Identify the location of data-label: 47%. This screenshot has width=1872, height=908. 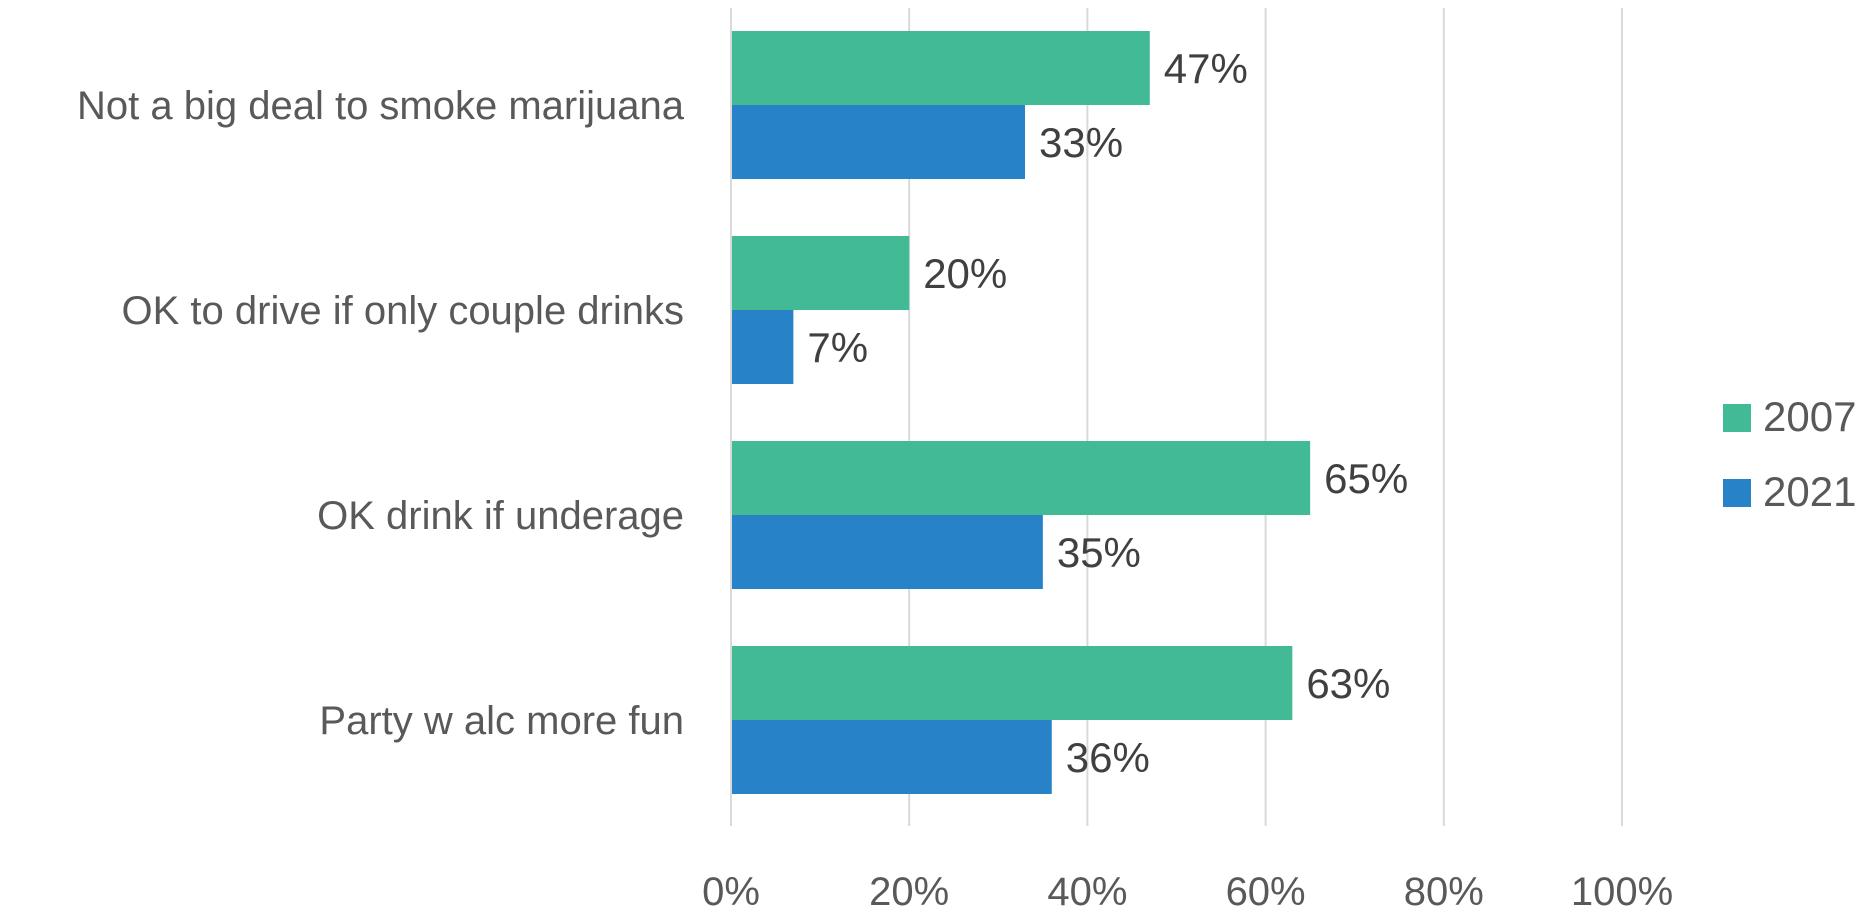
(1206, 68).